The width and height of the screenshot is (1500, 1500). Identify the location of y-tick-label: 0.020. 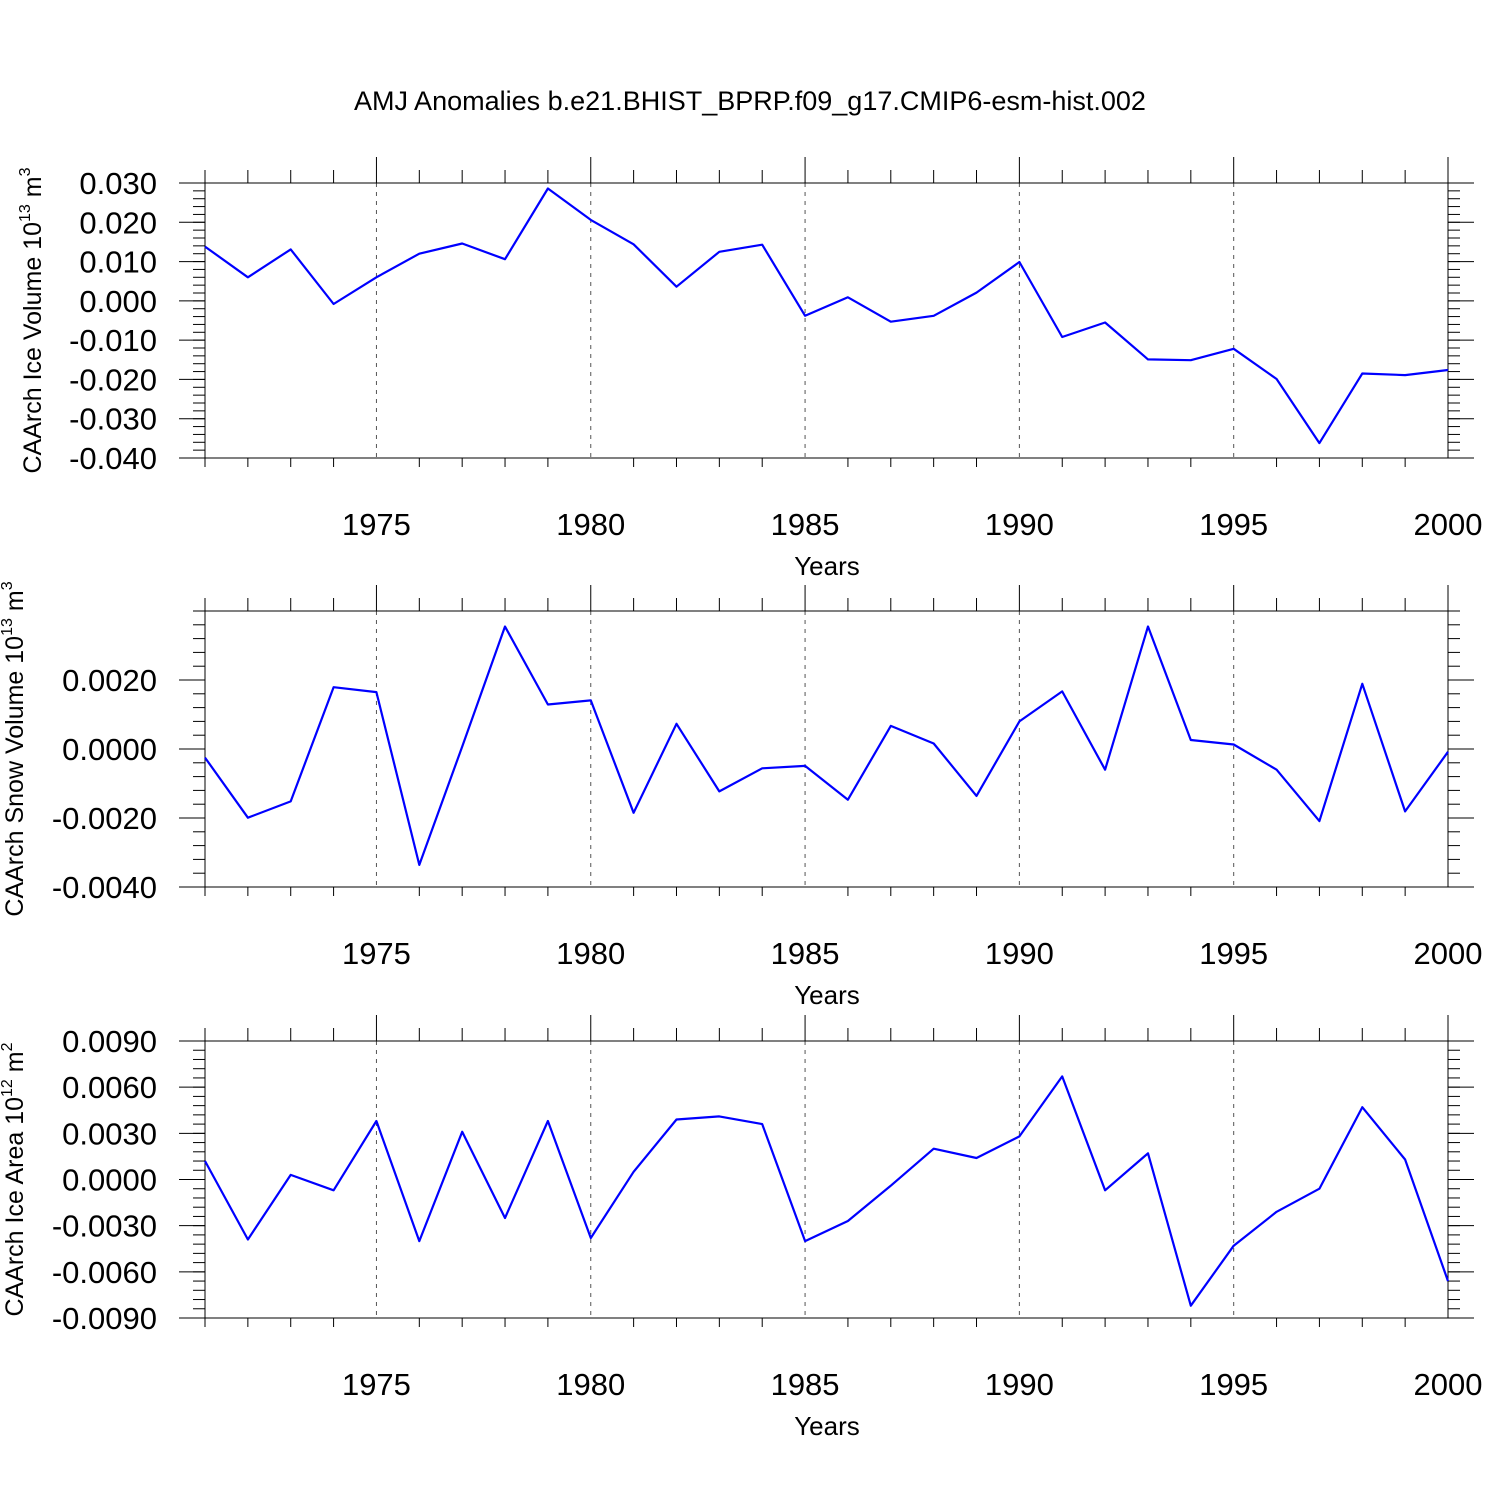
(118, 222).